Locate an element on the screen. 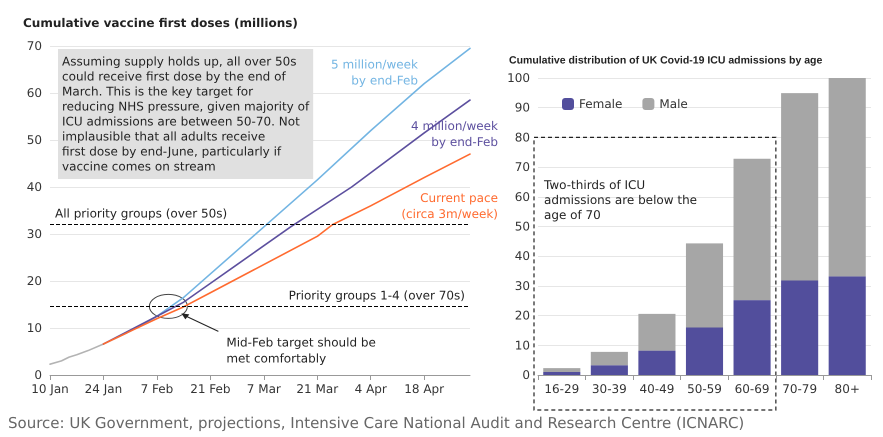  x-tick-label: 30-39 is located at coordinates (609, 389).